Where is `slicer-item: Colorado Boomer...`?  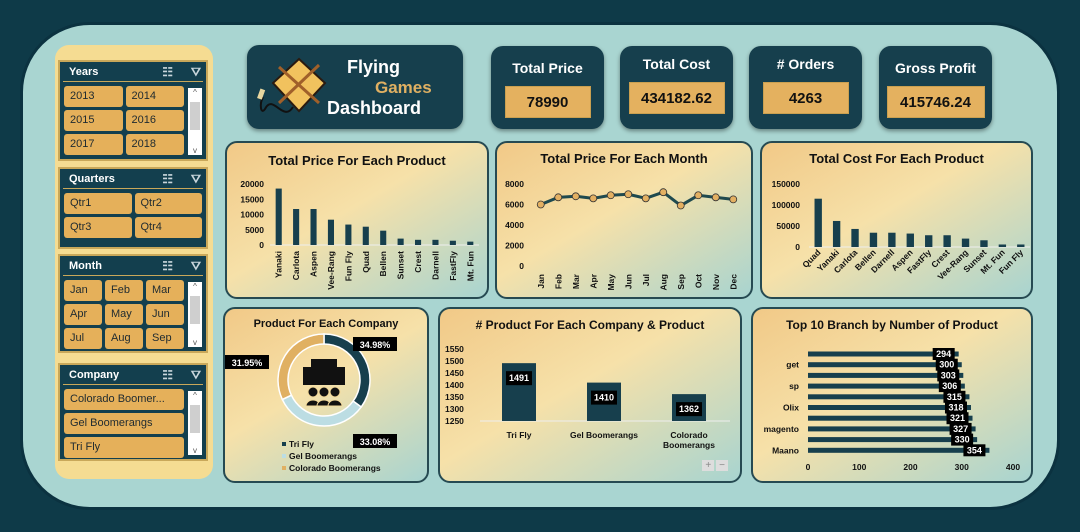 slicer-item: Colorado Boomer... is located at coordinates (124, 399).